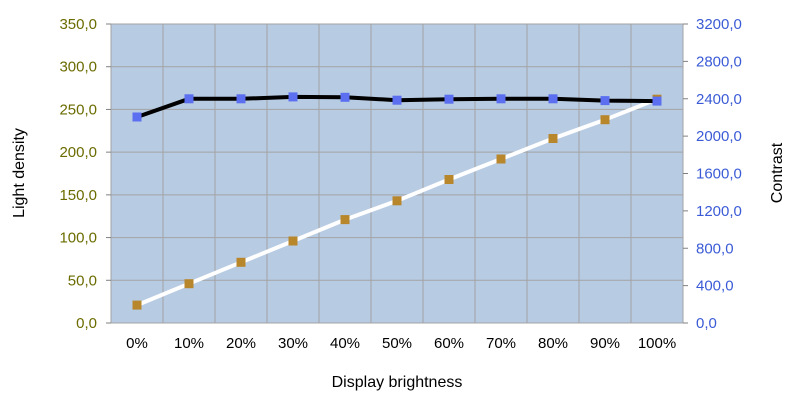 Image resolution: width=800 pixels, height=405 pixels. What do you see at coordinates (293, 343) in the screenshot?
I see `x-tick-label: 30%` at bounding box center [293, 343].